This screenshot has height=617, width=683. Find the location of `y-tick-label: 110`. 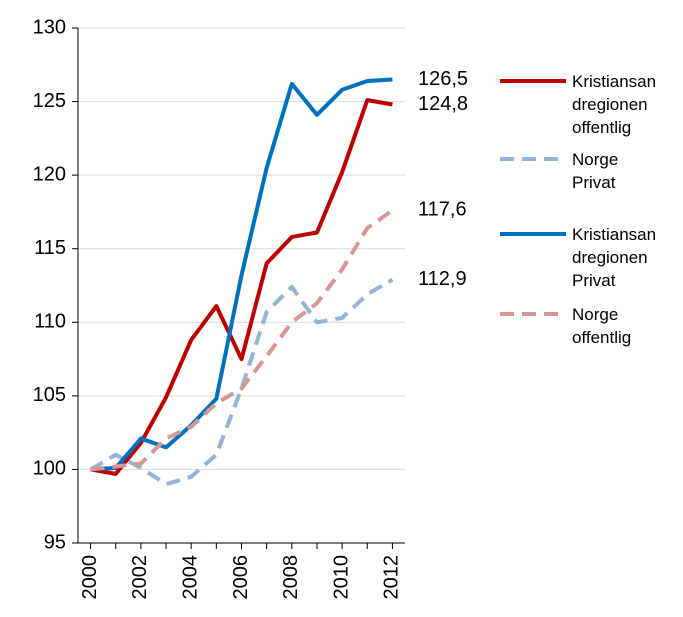

y-tick-label: 110 is located at coordinates (50, 322).